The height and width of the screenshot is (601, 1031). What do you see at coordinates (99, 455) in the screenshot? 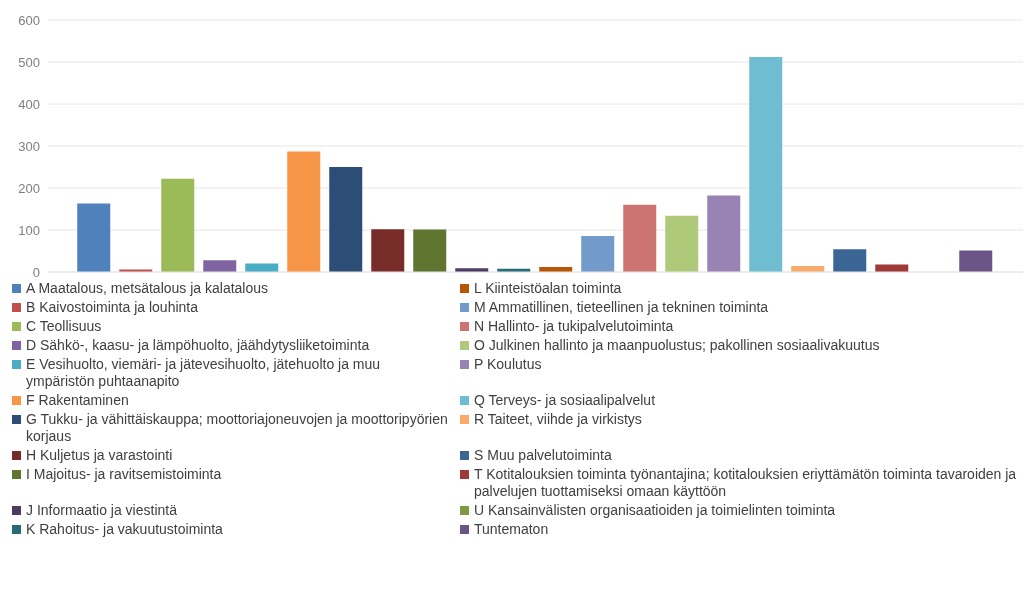
I see `legend-label: H Kuljetus ja varastointi` at bounding box center [99, 455].